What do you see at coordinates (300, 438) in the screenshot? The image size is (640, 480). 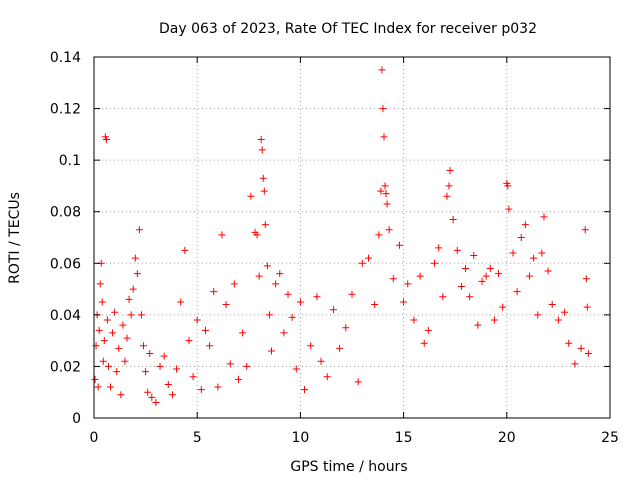 I see `x-tick-label: 10` at bounding box center [300, 438].